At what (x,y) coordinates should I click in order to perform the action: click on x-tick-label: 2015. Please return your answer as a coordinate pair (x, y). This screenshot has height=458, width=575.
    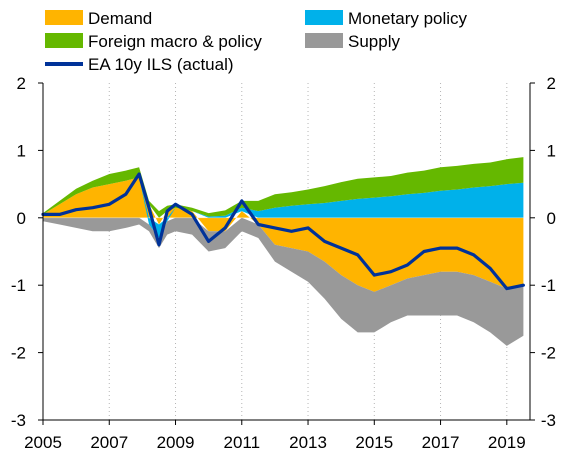
    Looking at the image, I should click on (374, 442).